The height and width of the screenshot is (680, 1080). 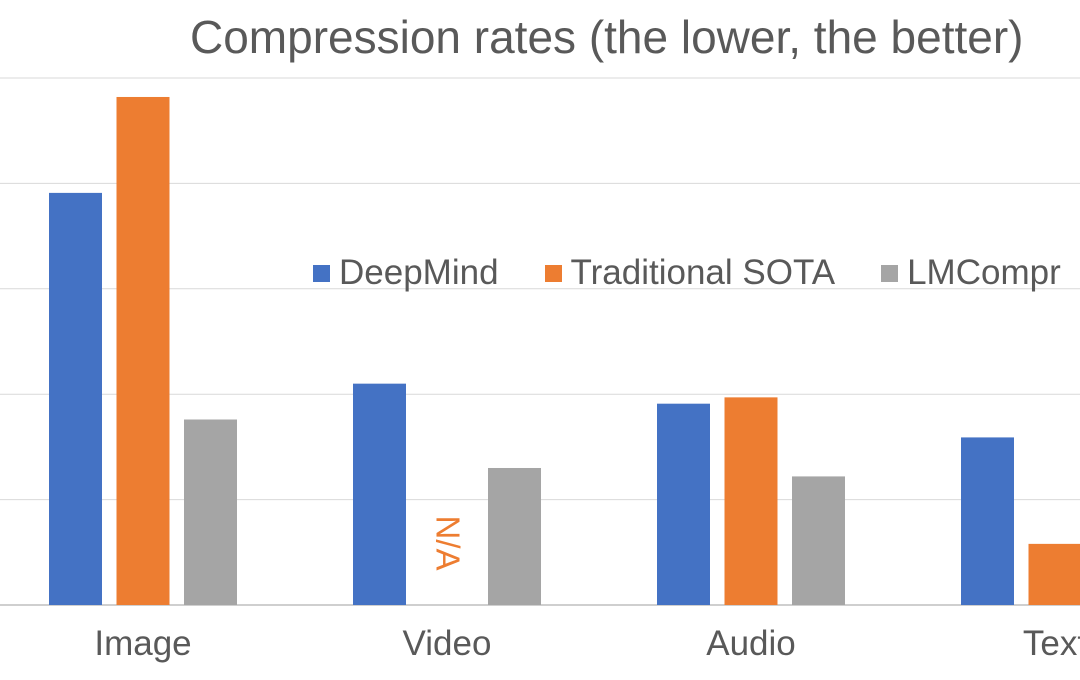 What do you see at coordinates (447, 542) in the screenshot?
I see `na-annotation: N/A` at bounding box center [447, 542].